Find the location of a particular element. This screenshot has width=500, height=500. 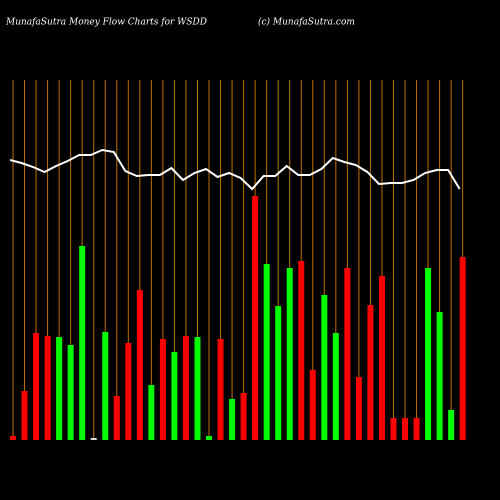

money-flow-line is located at coordinates (235, 169).